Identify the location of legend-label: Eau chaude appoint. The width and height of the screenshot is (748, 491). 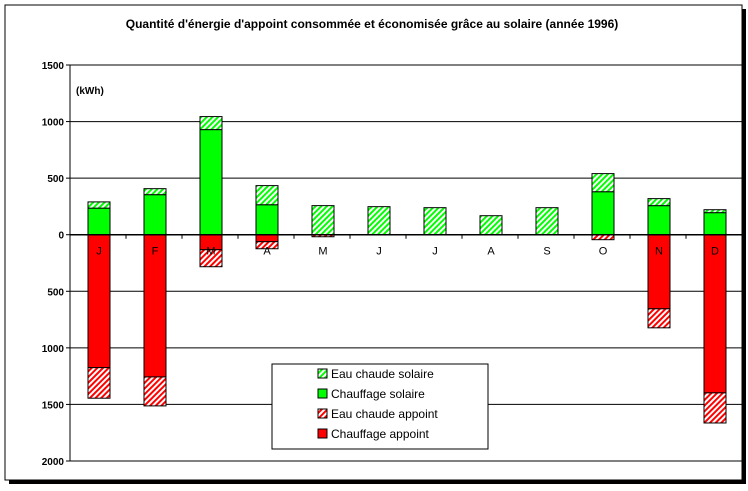
(384, 414).